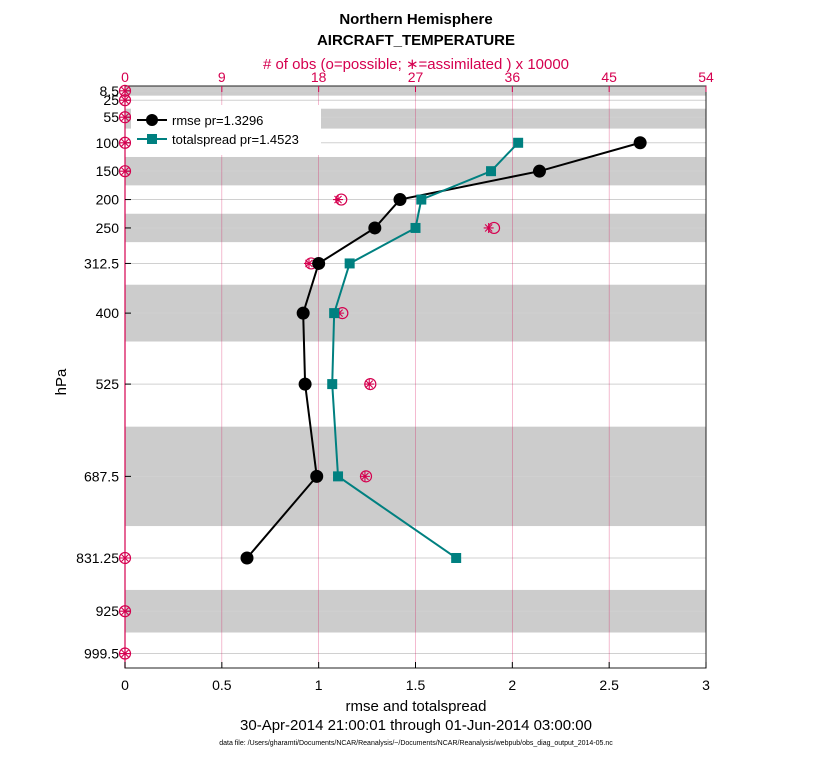 The width and height of the screenshot is (830, 760). I want to click on top-tick-label: 54, so click(706, 77).